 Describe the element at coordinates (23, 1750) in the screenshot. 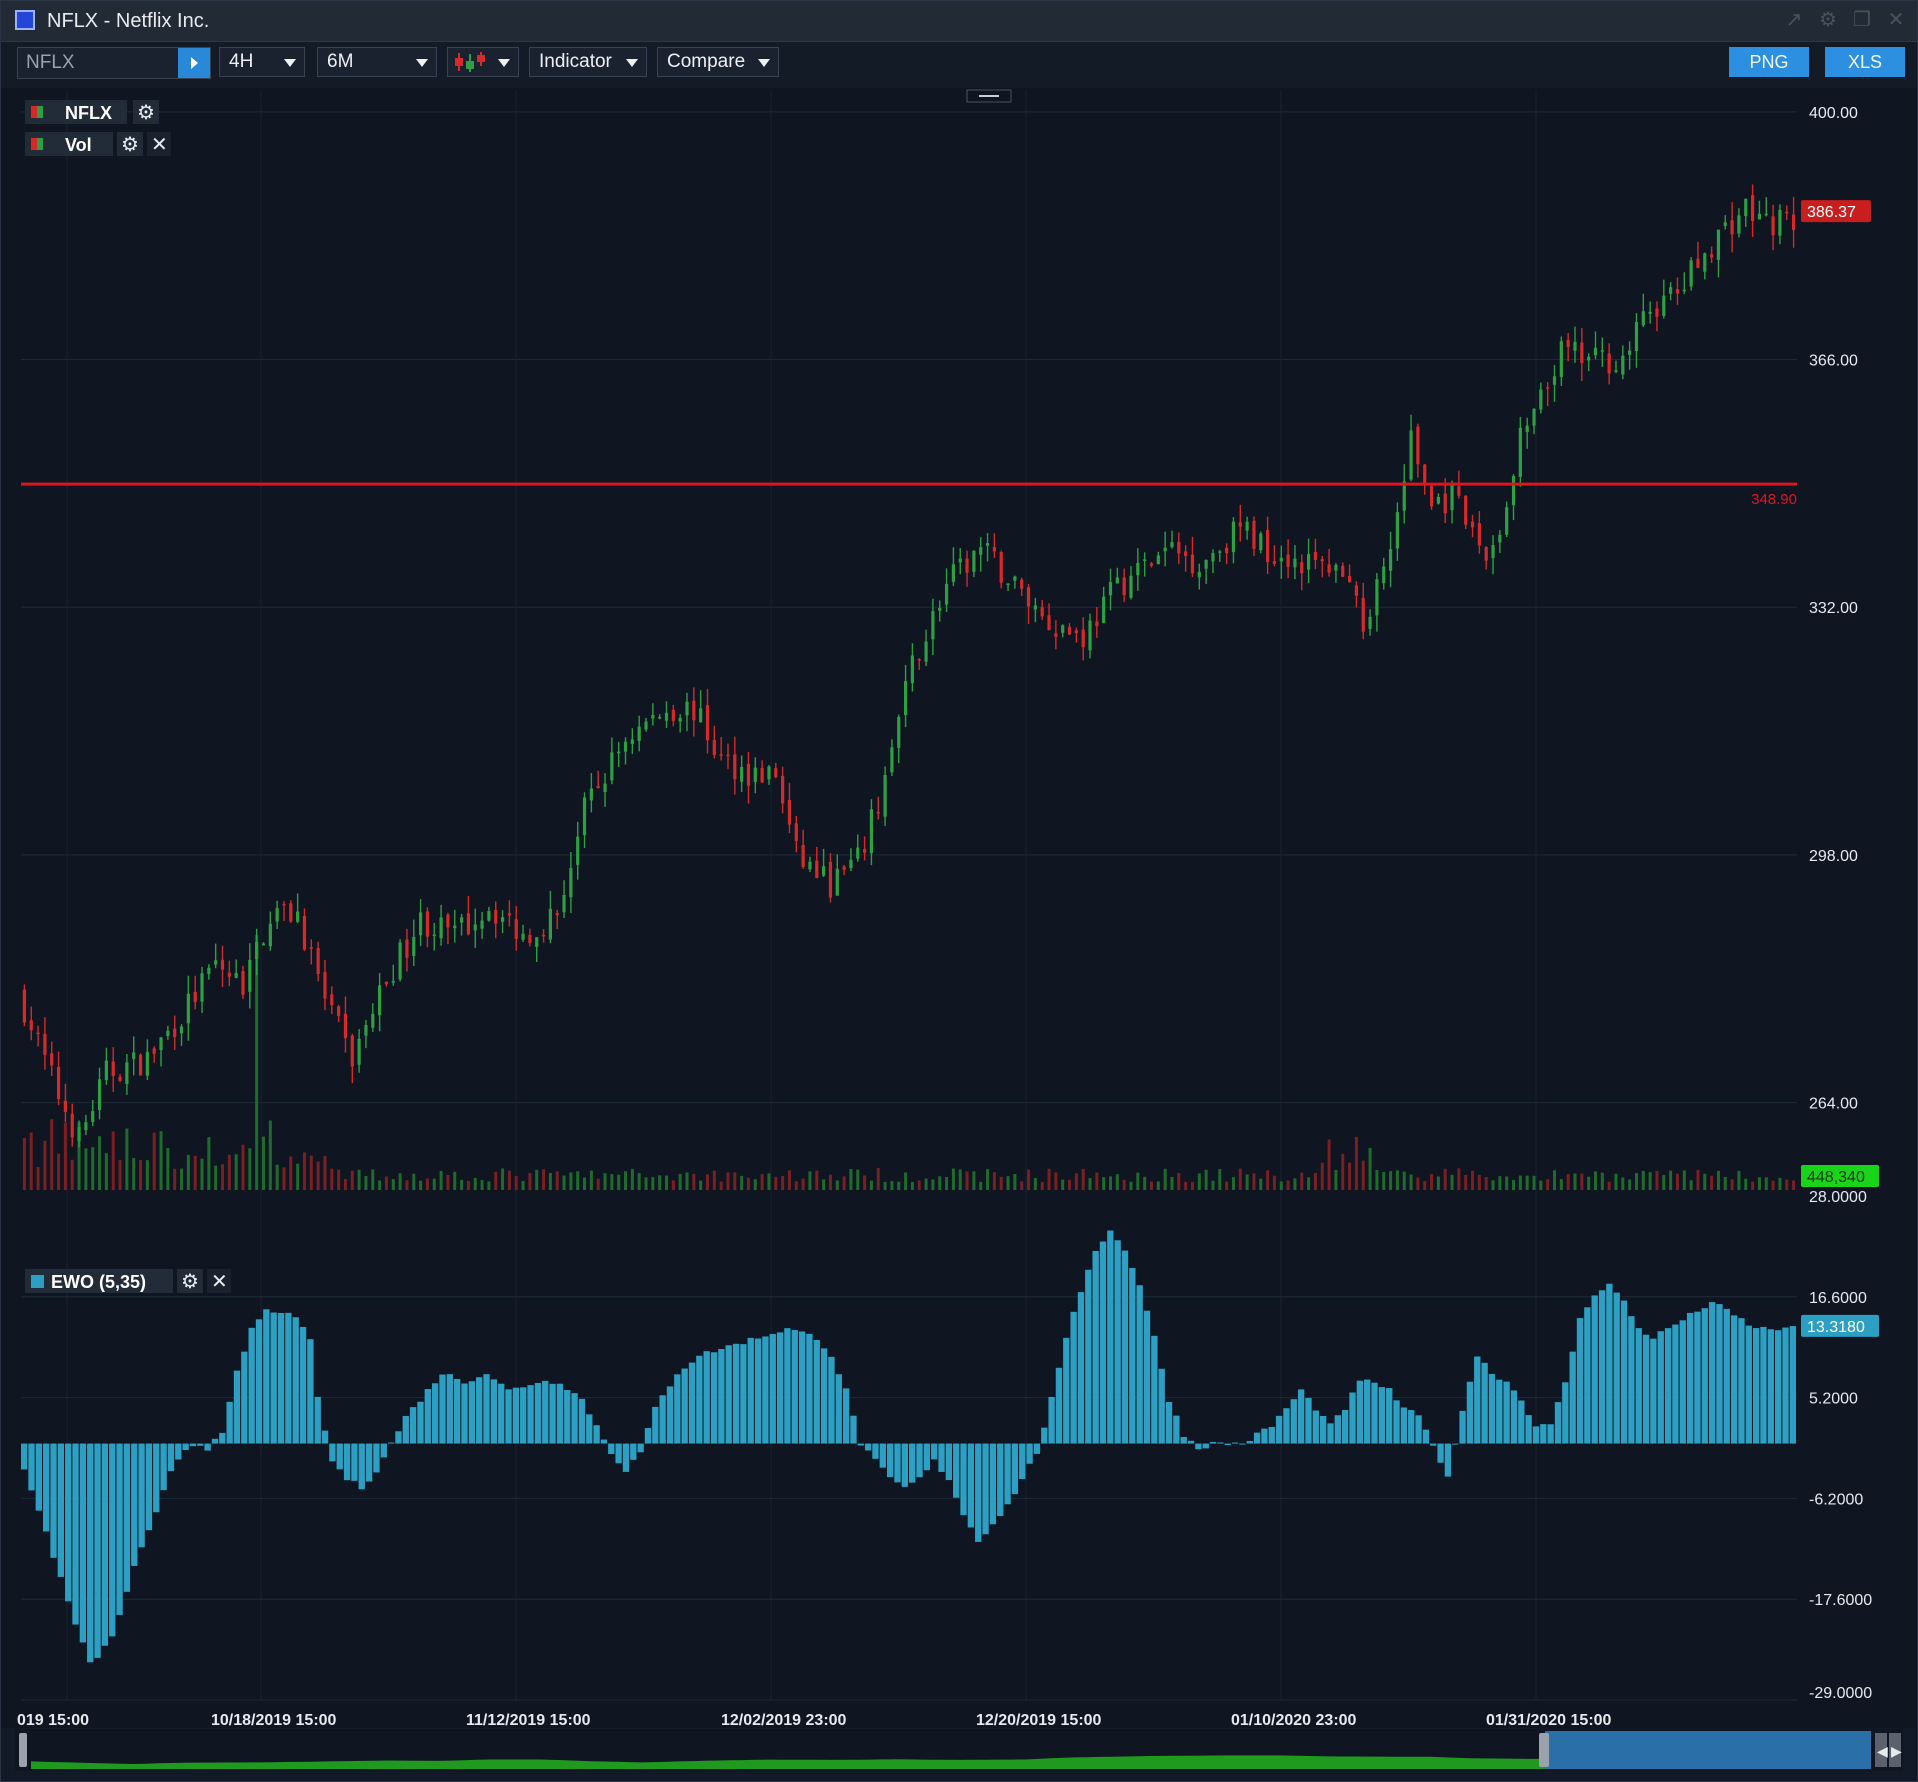

I see `navigator-start-handle` at that location.